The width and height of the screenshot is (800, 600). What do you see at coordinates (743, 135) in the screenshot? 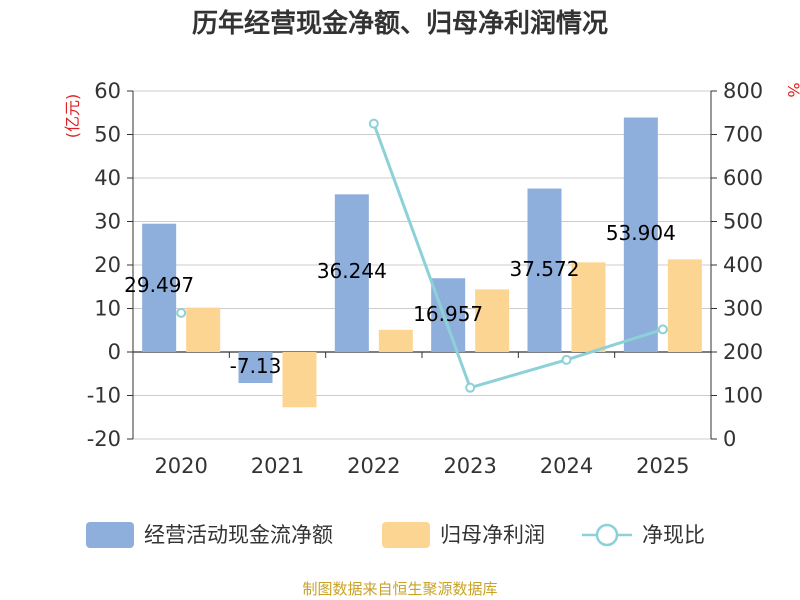
I see `right-tick-label: 700` at bounding box center [743, 135].